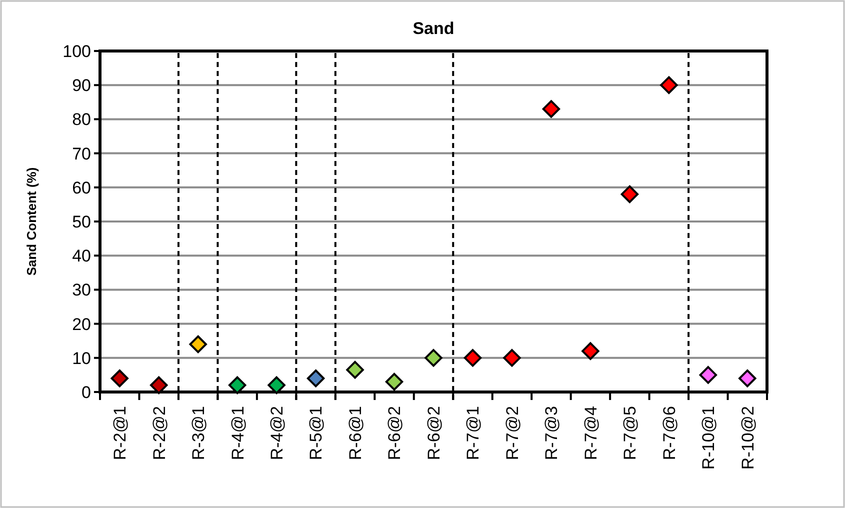  Describe the element at coordinates (198, 433) in the screenshot. I see `x-tick-label: R-3@1` at that location.